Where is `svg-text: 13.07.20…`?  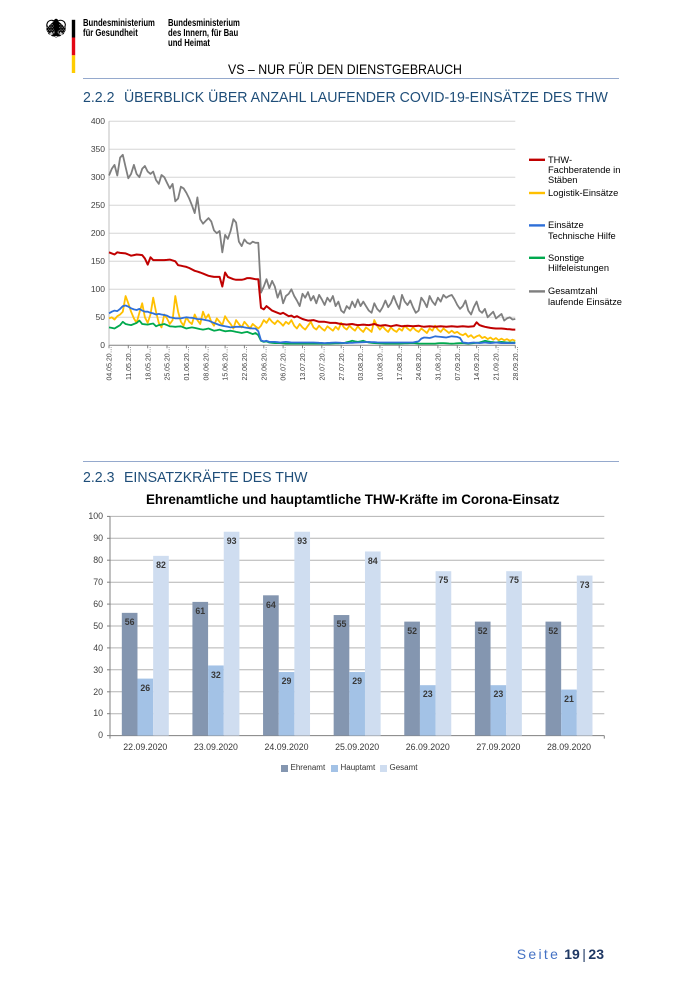 svg-text: 13.07.20… is located at coordinates (303, 363).